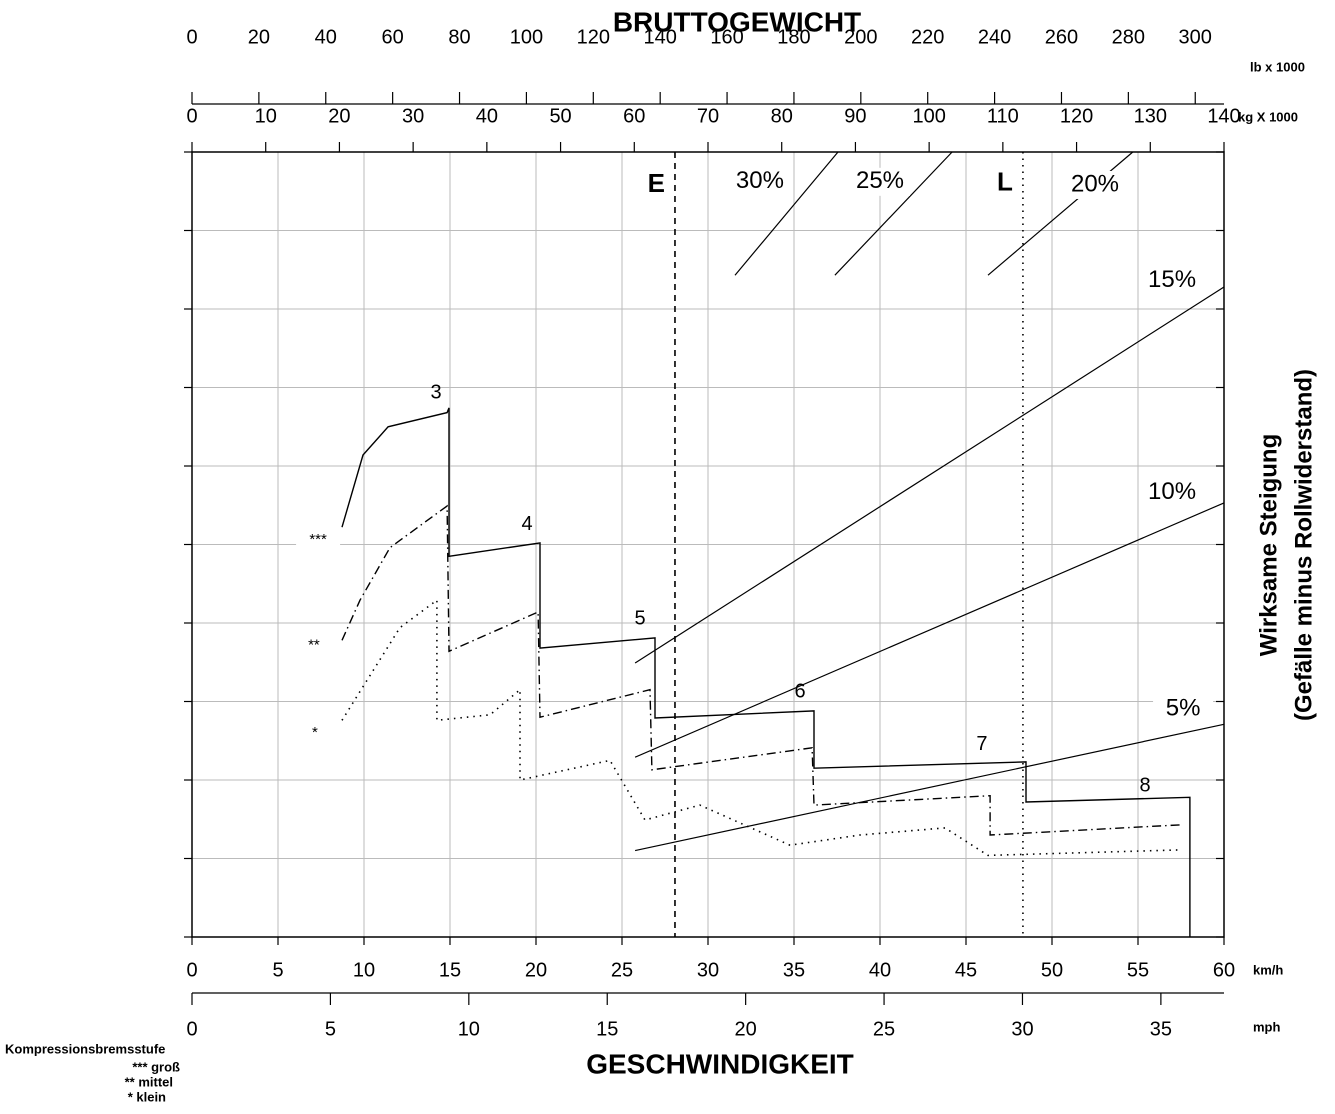  What do you see at coordinates (1138, 970) in the screenshot?
I see `x-tick-label: 55` at bounding box center [1138, 970].